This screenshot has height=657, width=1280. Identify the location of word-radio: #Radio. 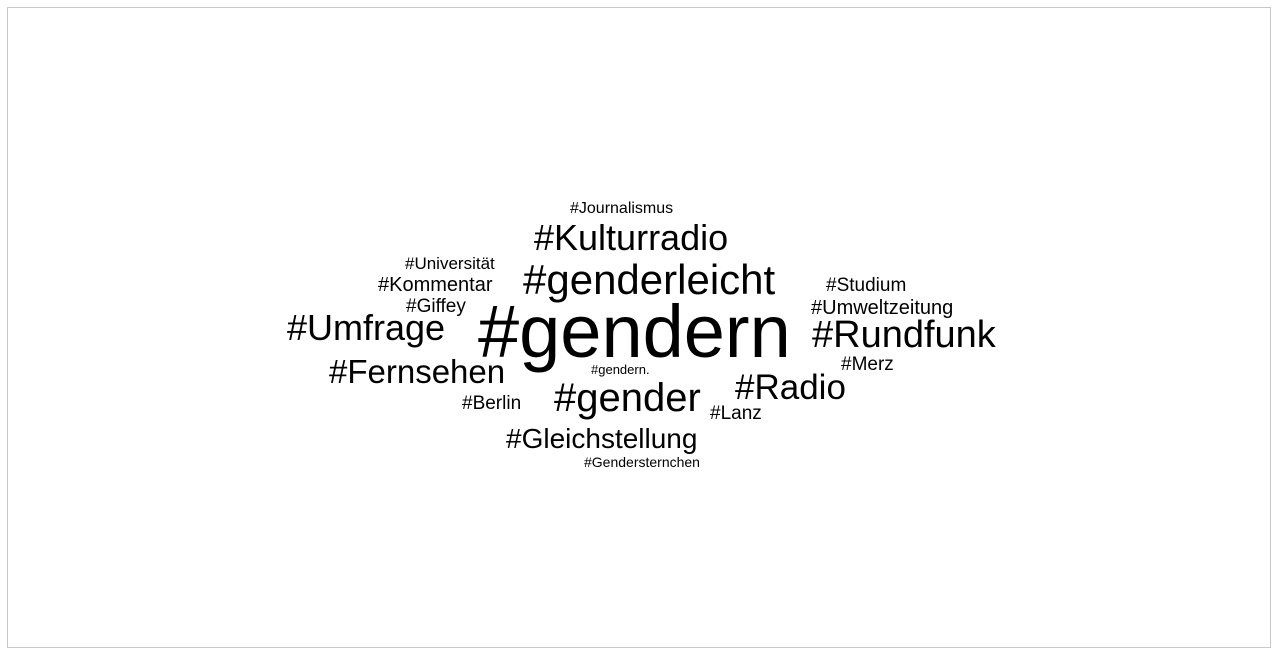
(790, 387).